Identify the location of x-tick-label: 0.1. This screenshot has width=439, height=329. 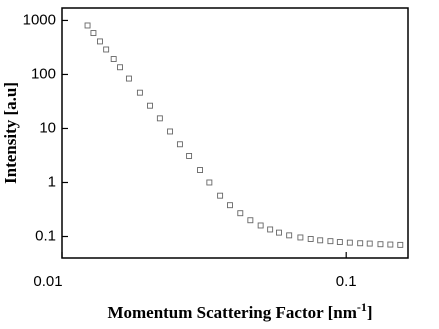
(346, 281).